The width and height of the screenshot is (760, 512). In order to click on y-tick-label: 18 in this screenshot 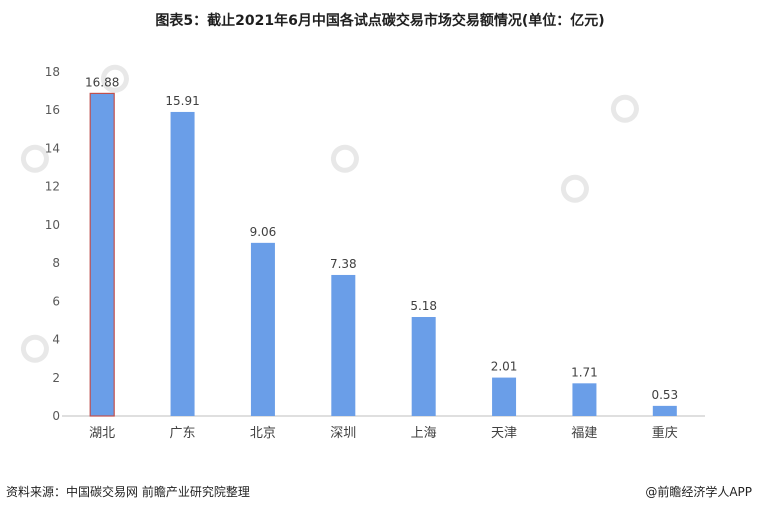, I will do `click(52, 72)`.